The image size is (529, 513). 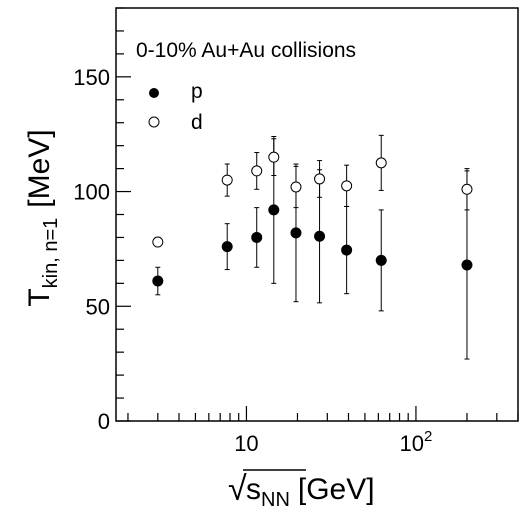 I want to click on y-axis-label-unit: [MeV], so click(x=39, y=168).